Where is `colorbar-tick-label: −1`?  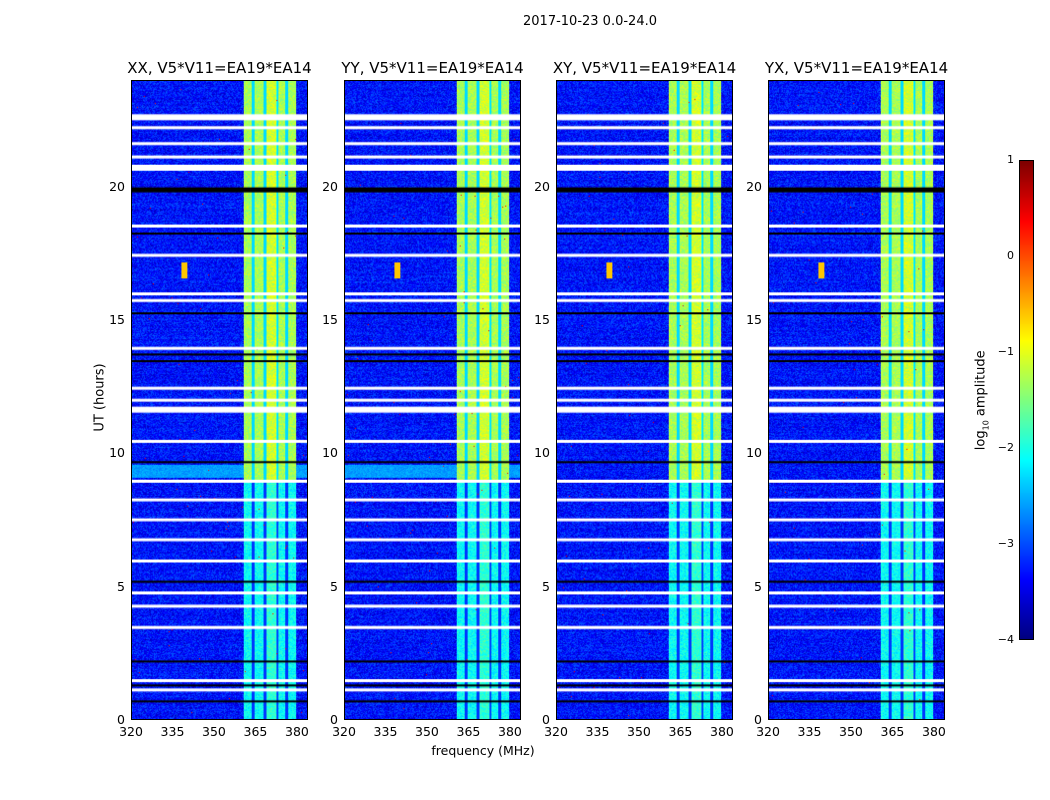
colorbar-tick-label: −1 is located at coordinates (1005, 351).